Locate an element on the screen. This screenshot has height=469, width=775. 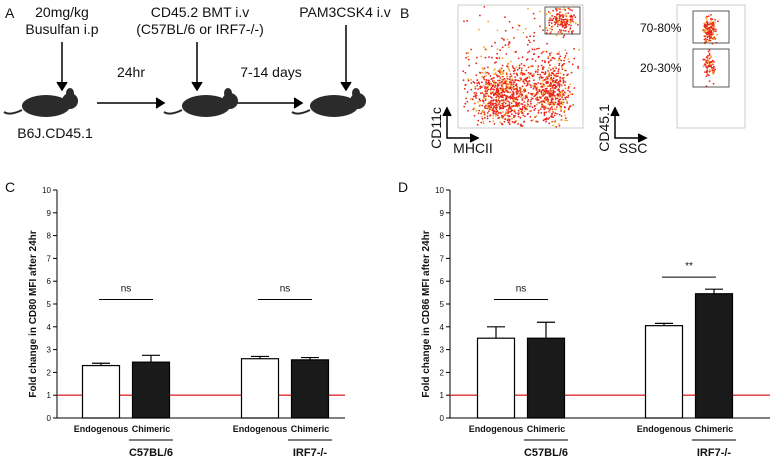
y-tick-label: 3 is located at coordinates (442, 350).